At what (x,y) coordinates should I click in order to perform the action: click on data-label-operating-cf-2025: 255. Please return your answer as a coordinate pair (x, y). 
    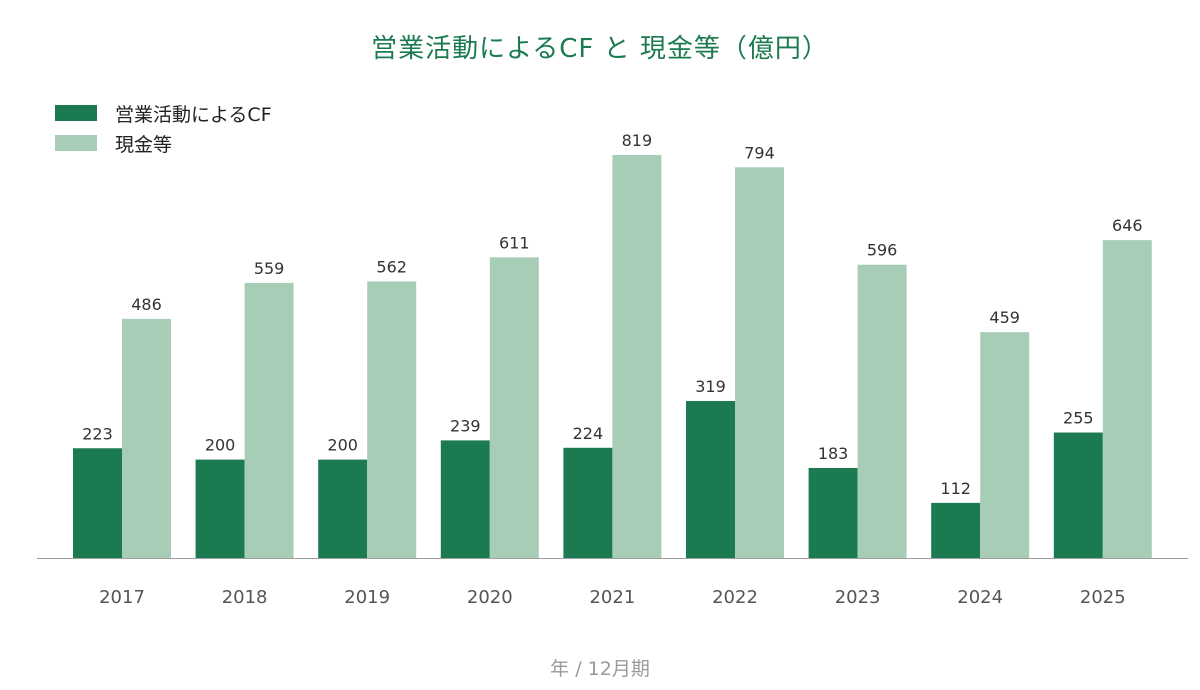
    Looking at the image, I should click on (1078, 418).